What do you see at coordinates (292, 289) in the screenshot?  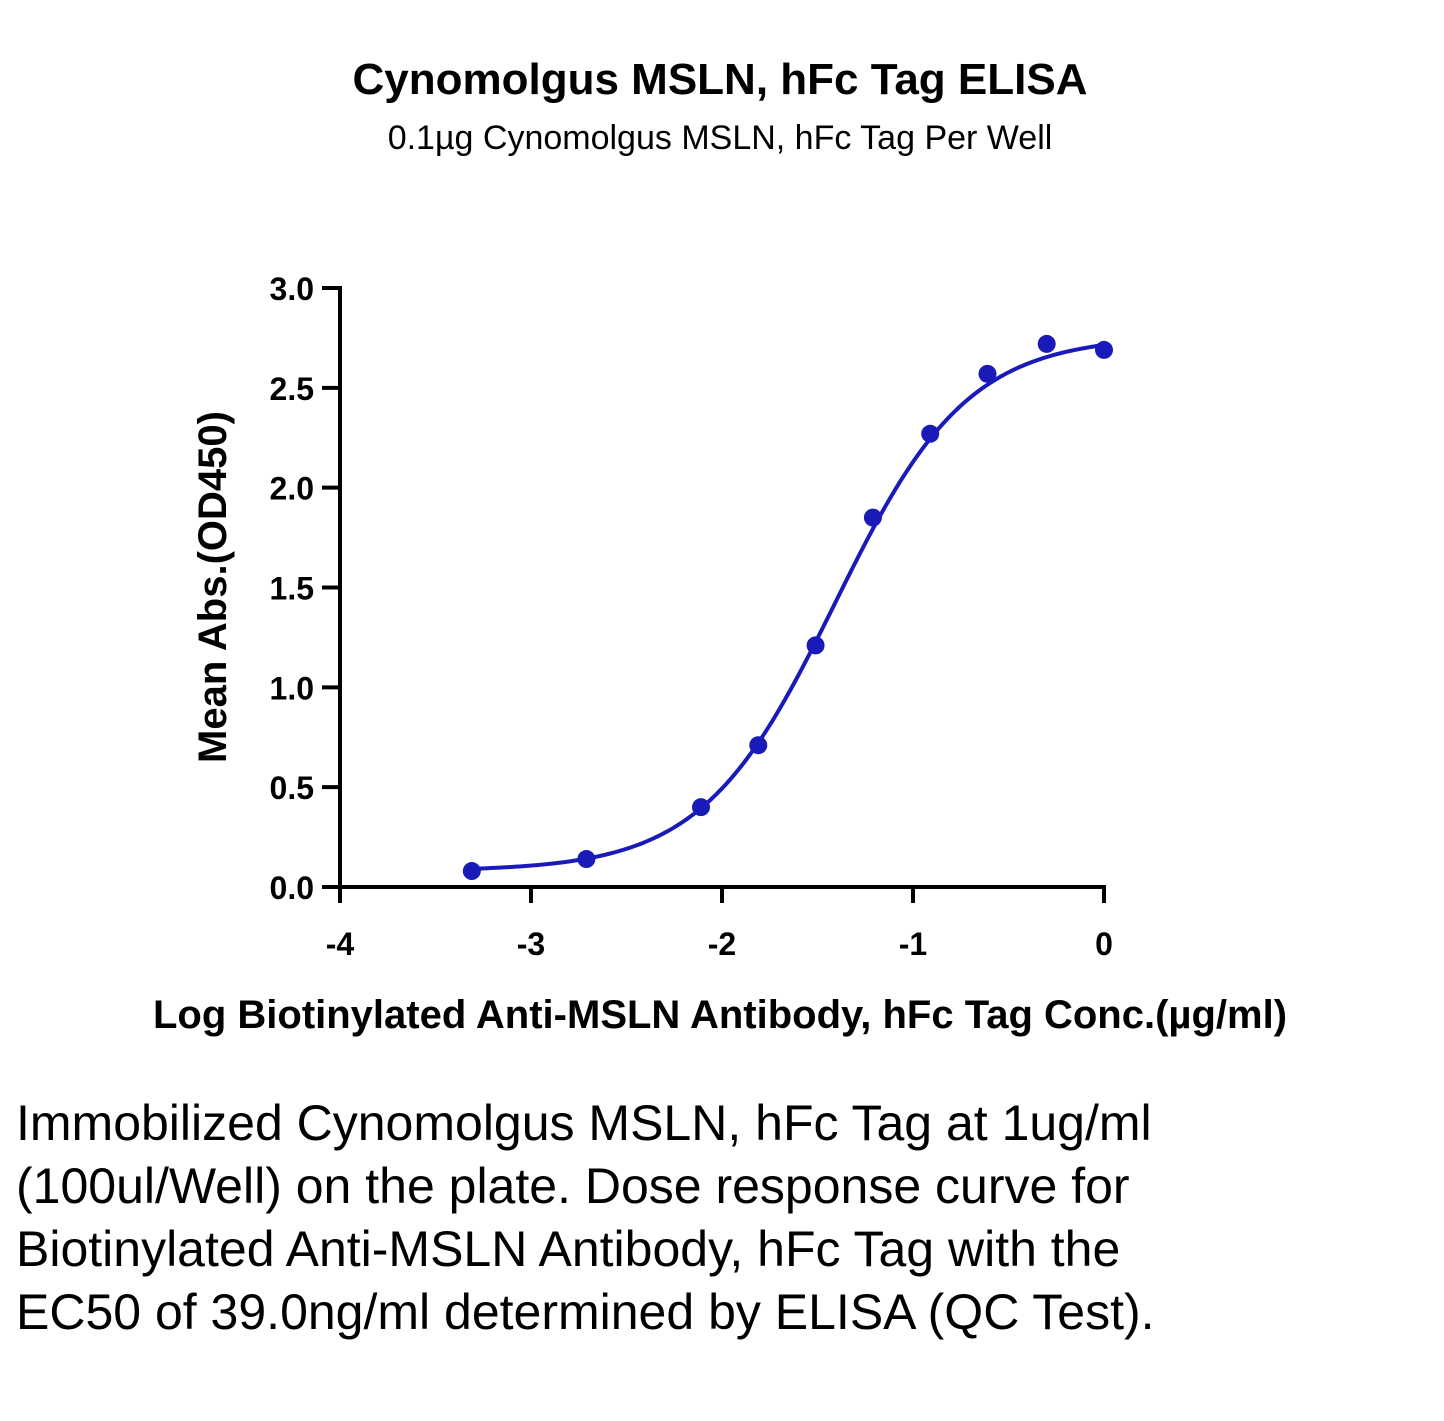 I see `y-tick-label: 3.0` at bounding box center [292, 289].